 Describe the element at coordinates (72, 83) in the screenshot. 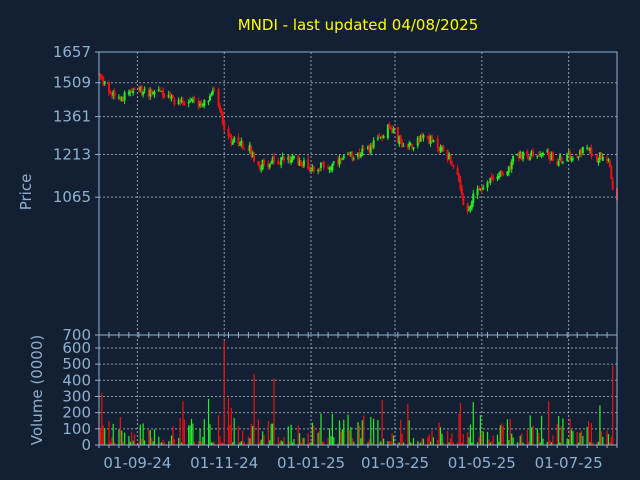

I see `price-tick-label: 1509` at that location.